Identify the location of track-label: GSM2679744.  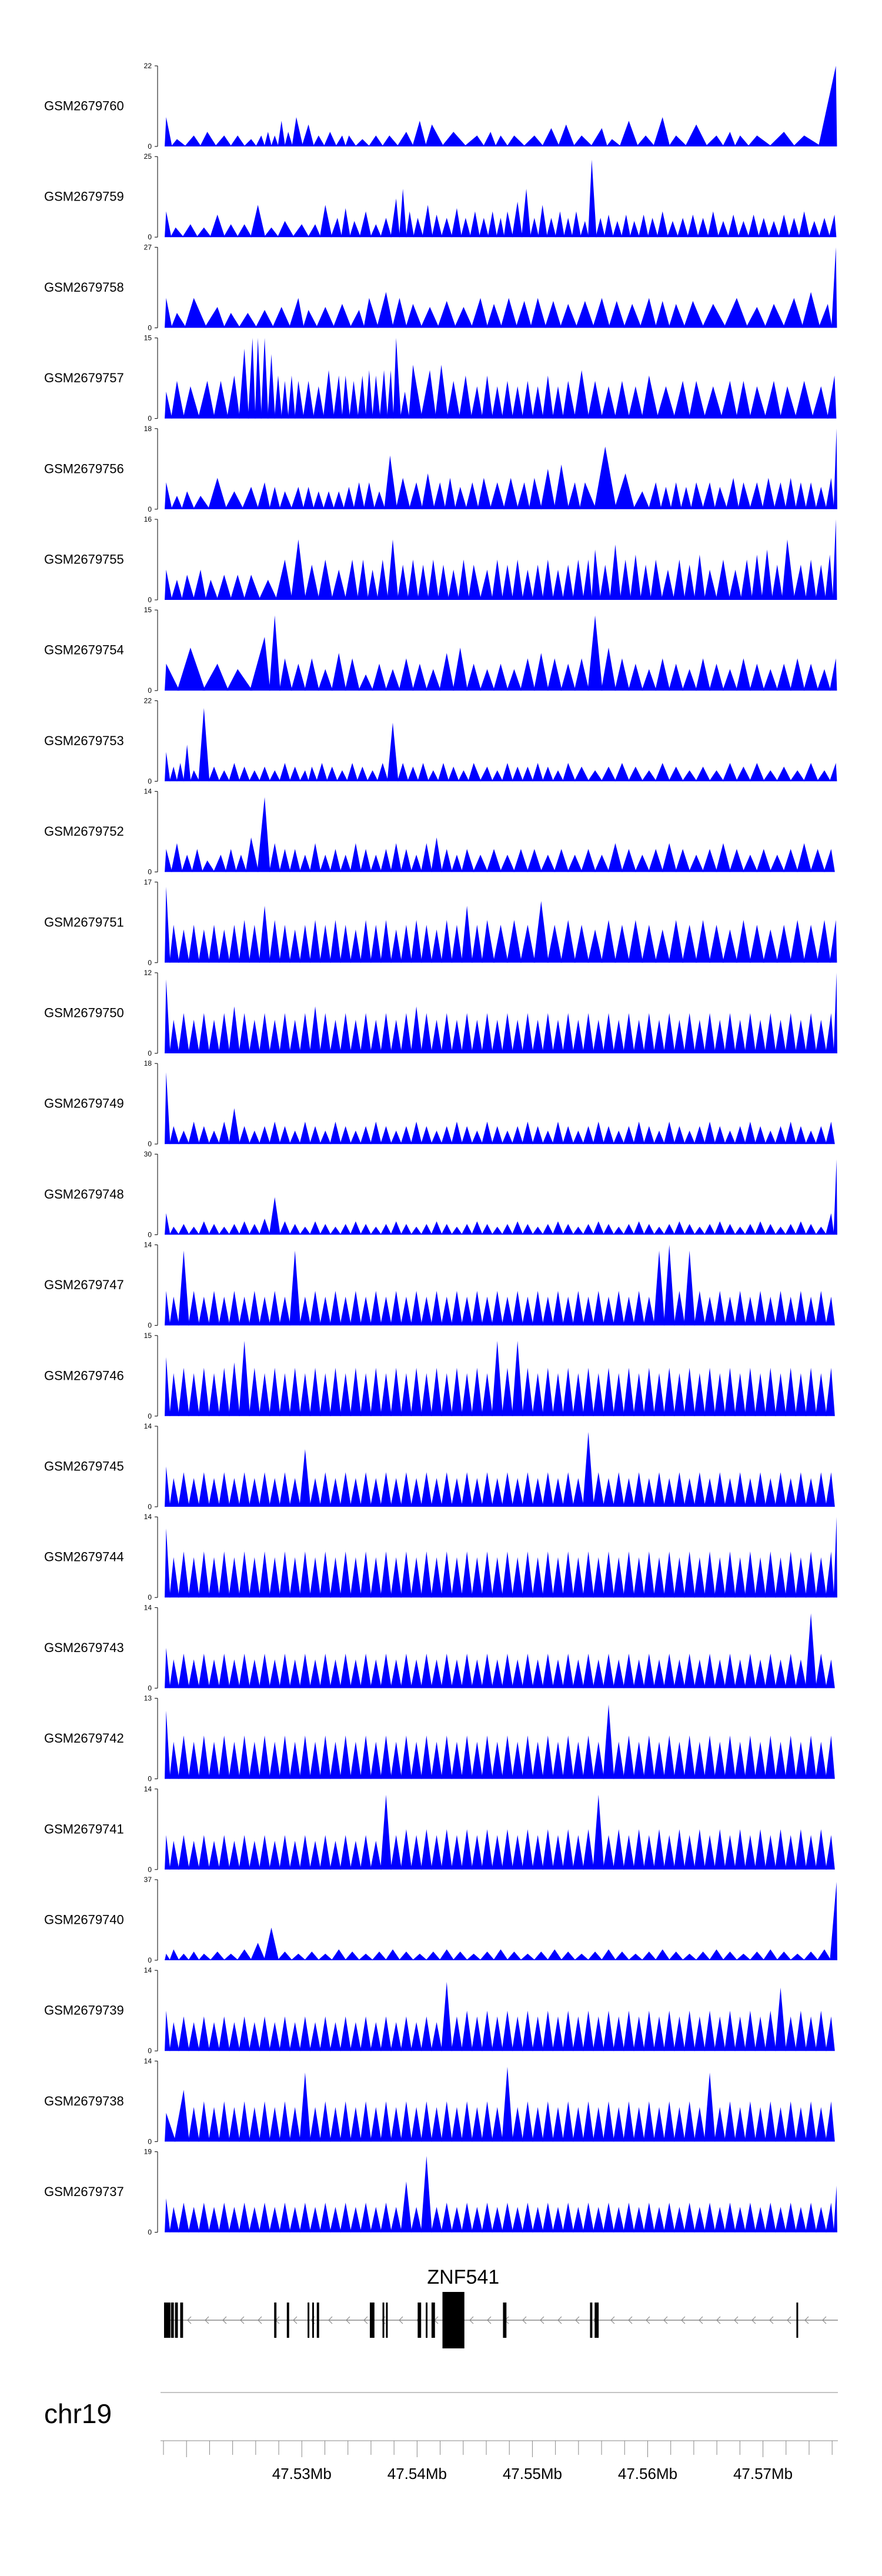
(84, 1557).